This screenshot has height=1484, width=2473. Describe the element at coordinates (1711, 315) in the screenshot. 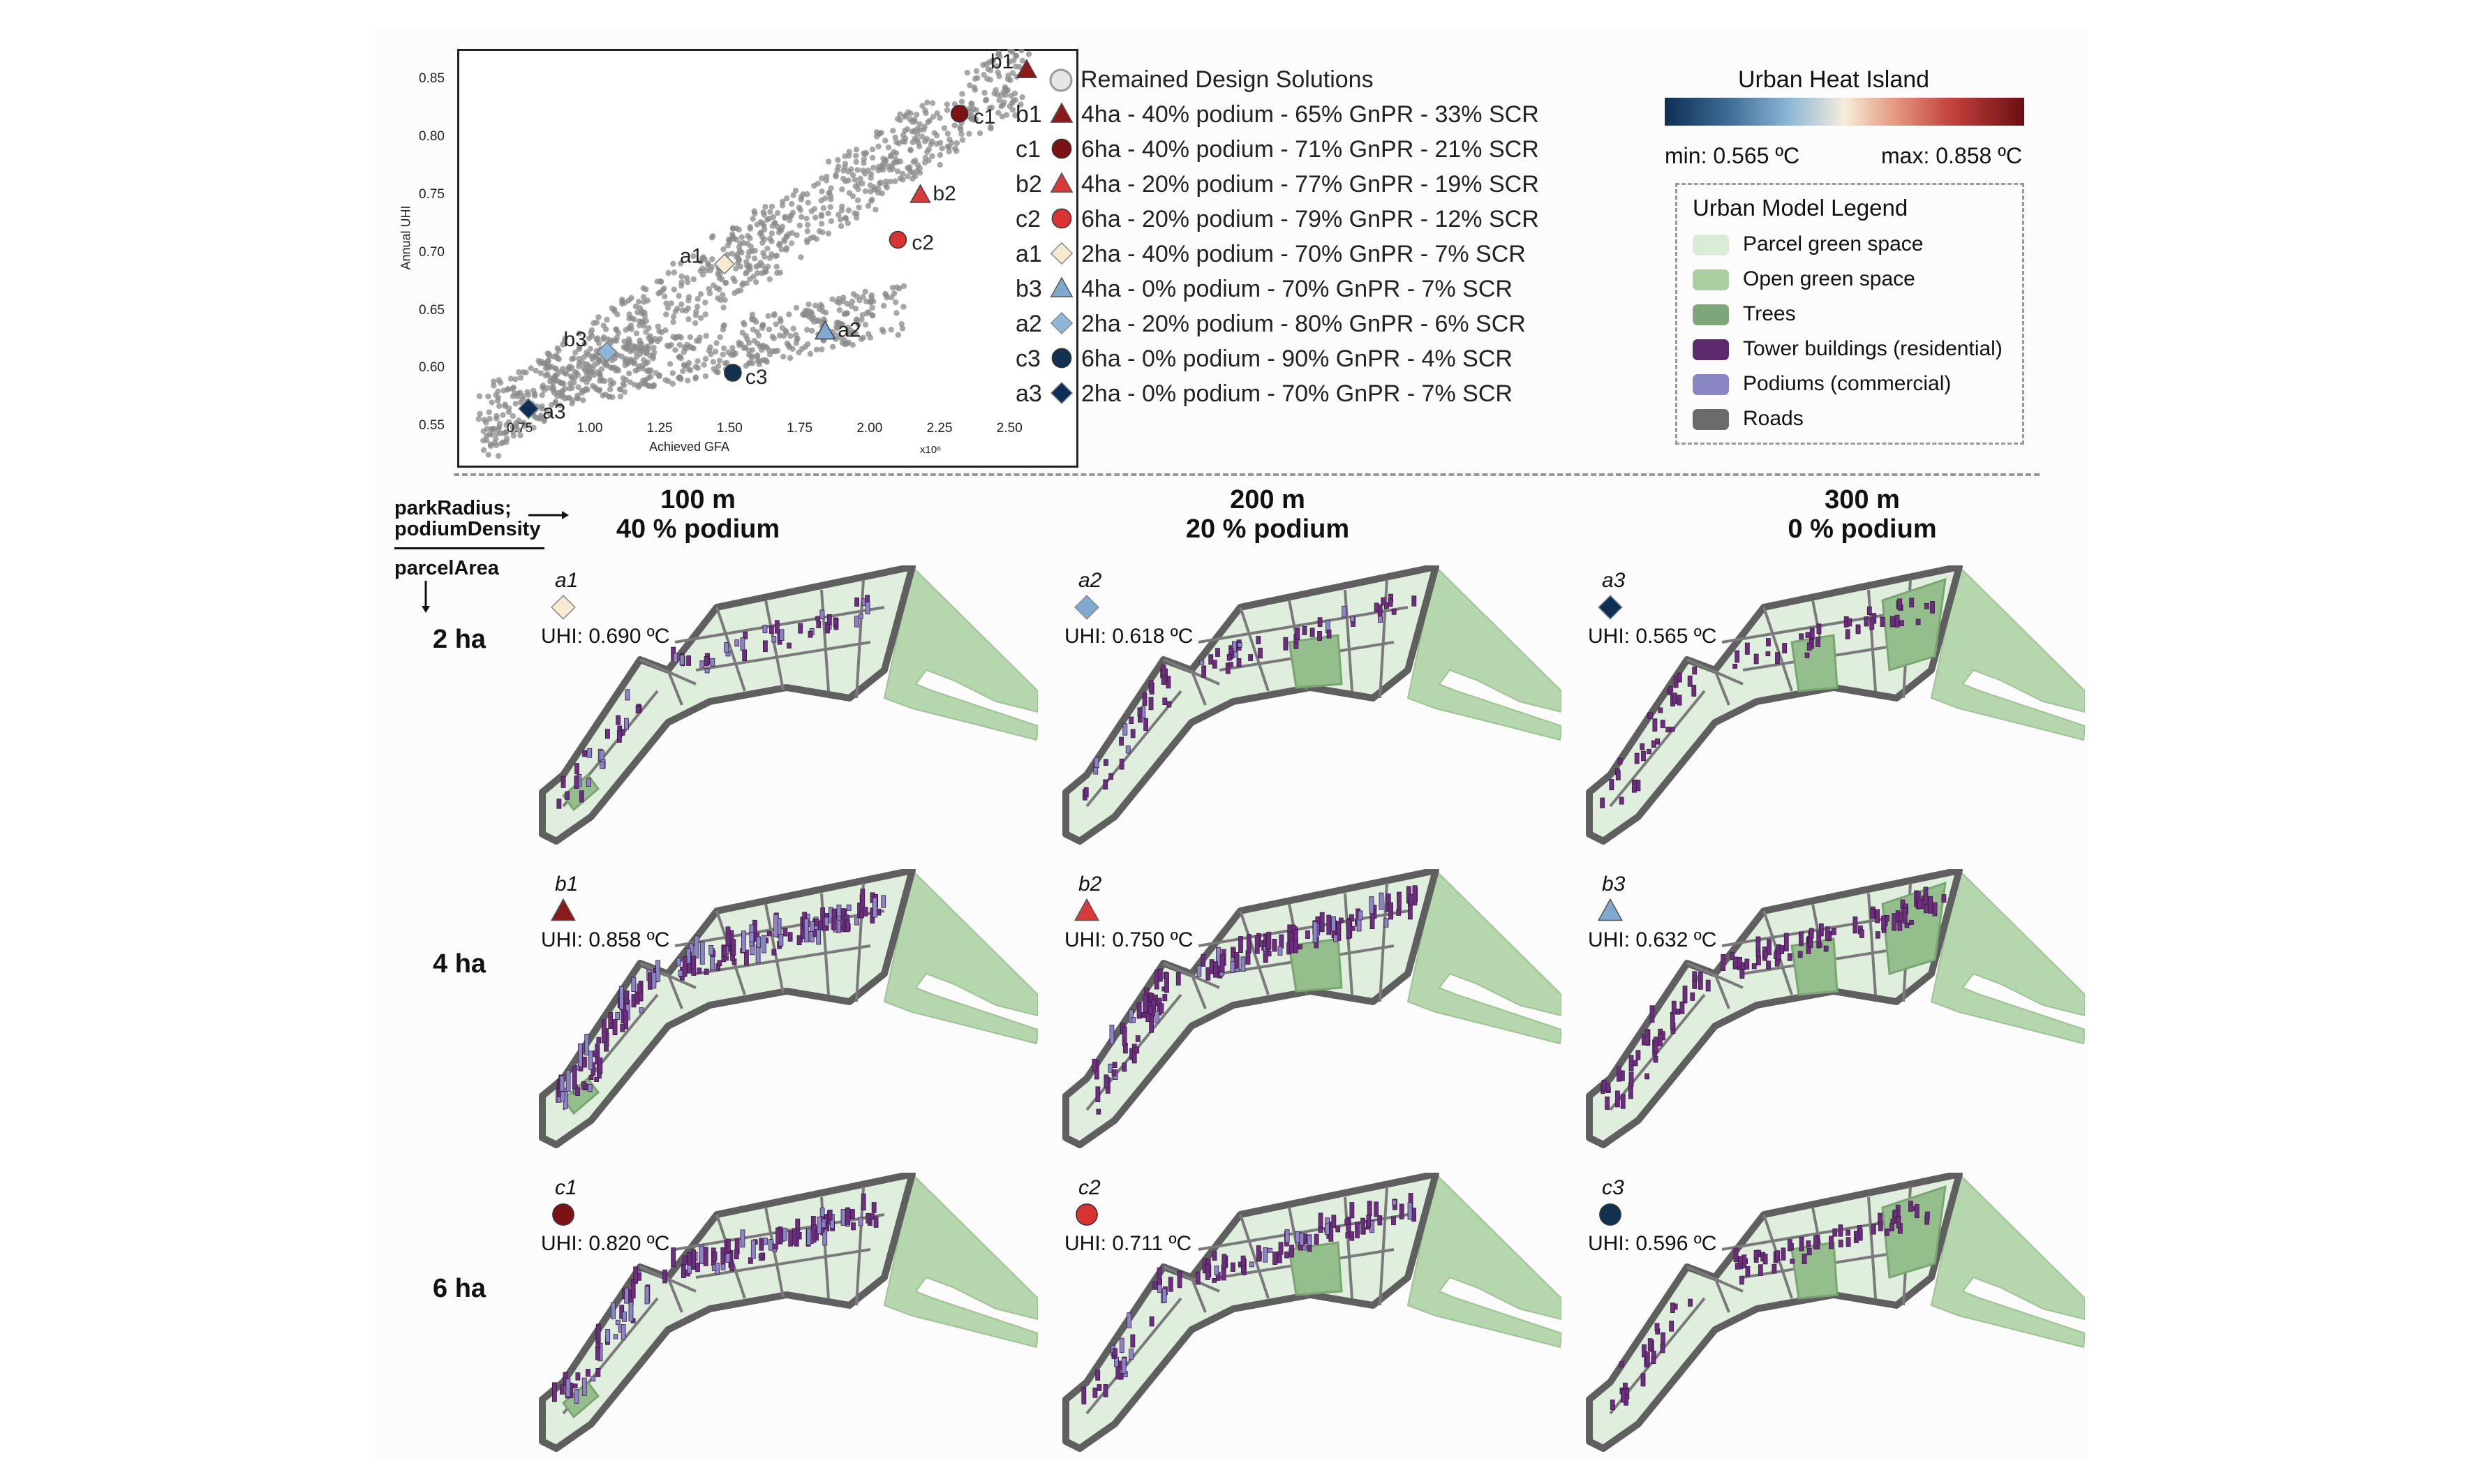

I see `legend-swatch` at that location.